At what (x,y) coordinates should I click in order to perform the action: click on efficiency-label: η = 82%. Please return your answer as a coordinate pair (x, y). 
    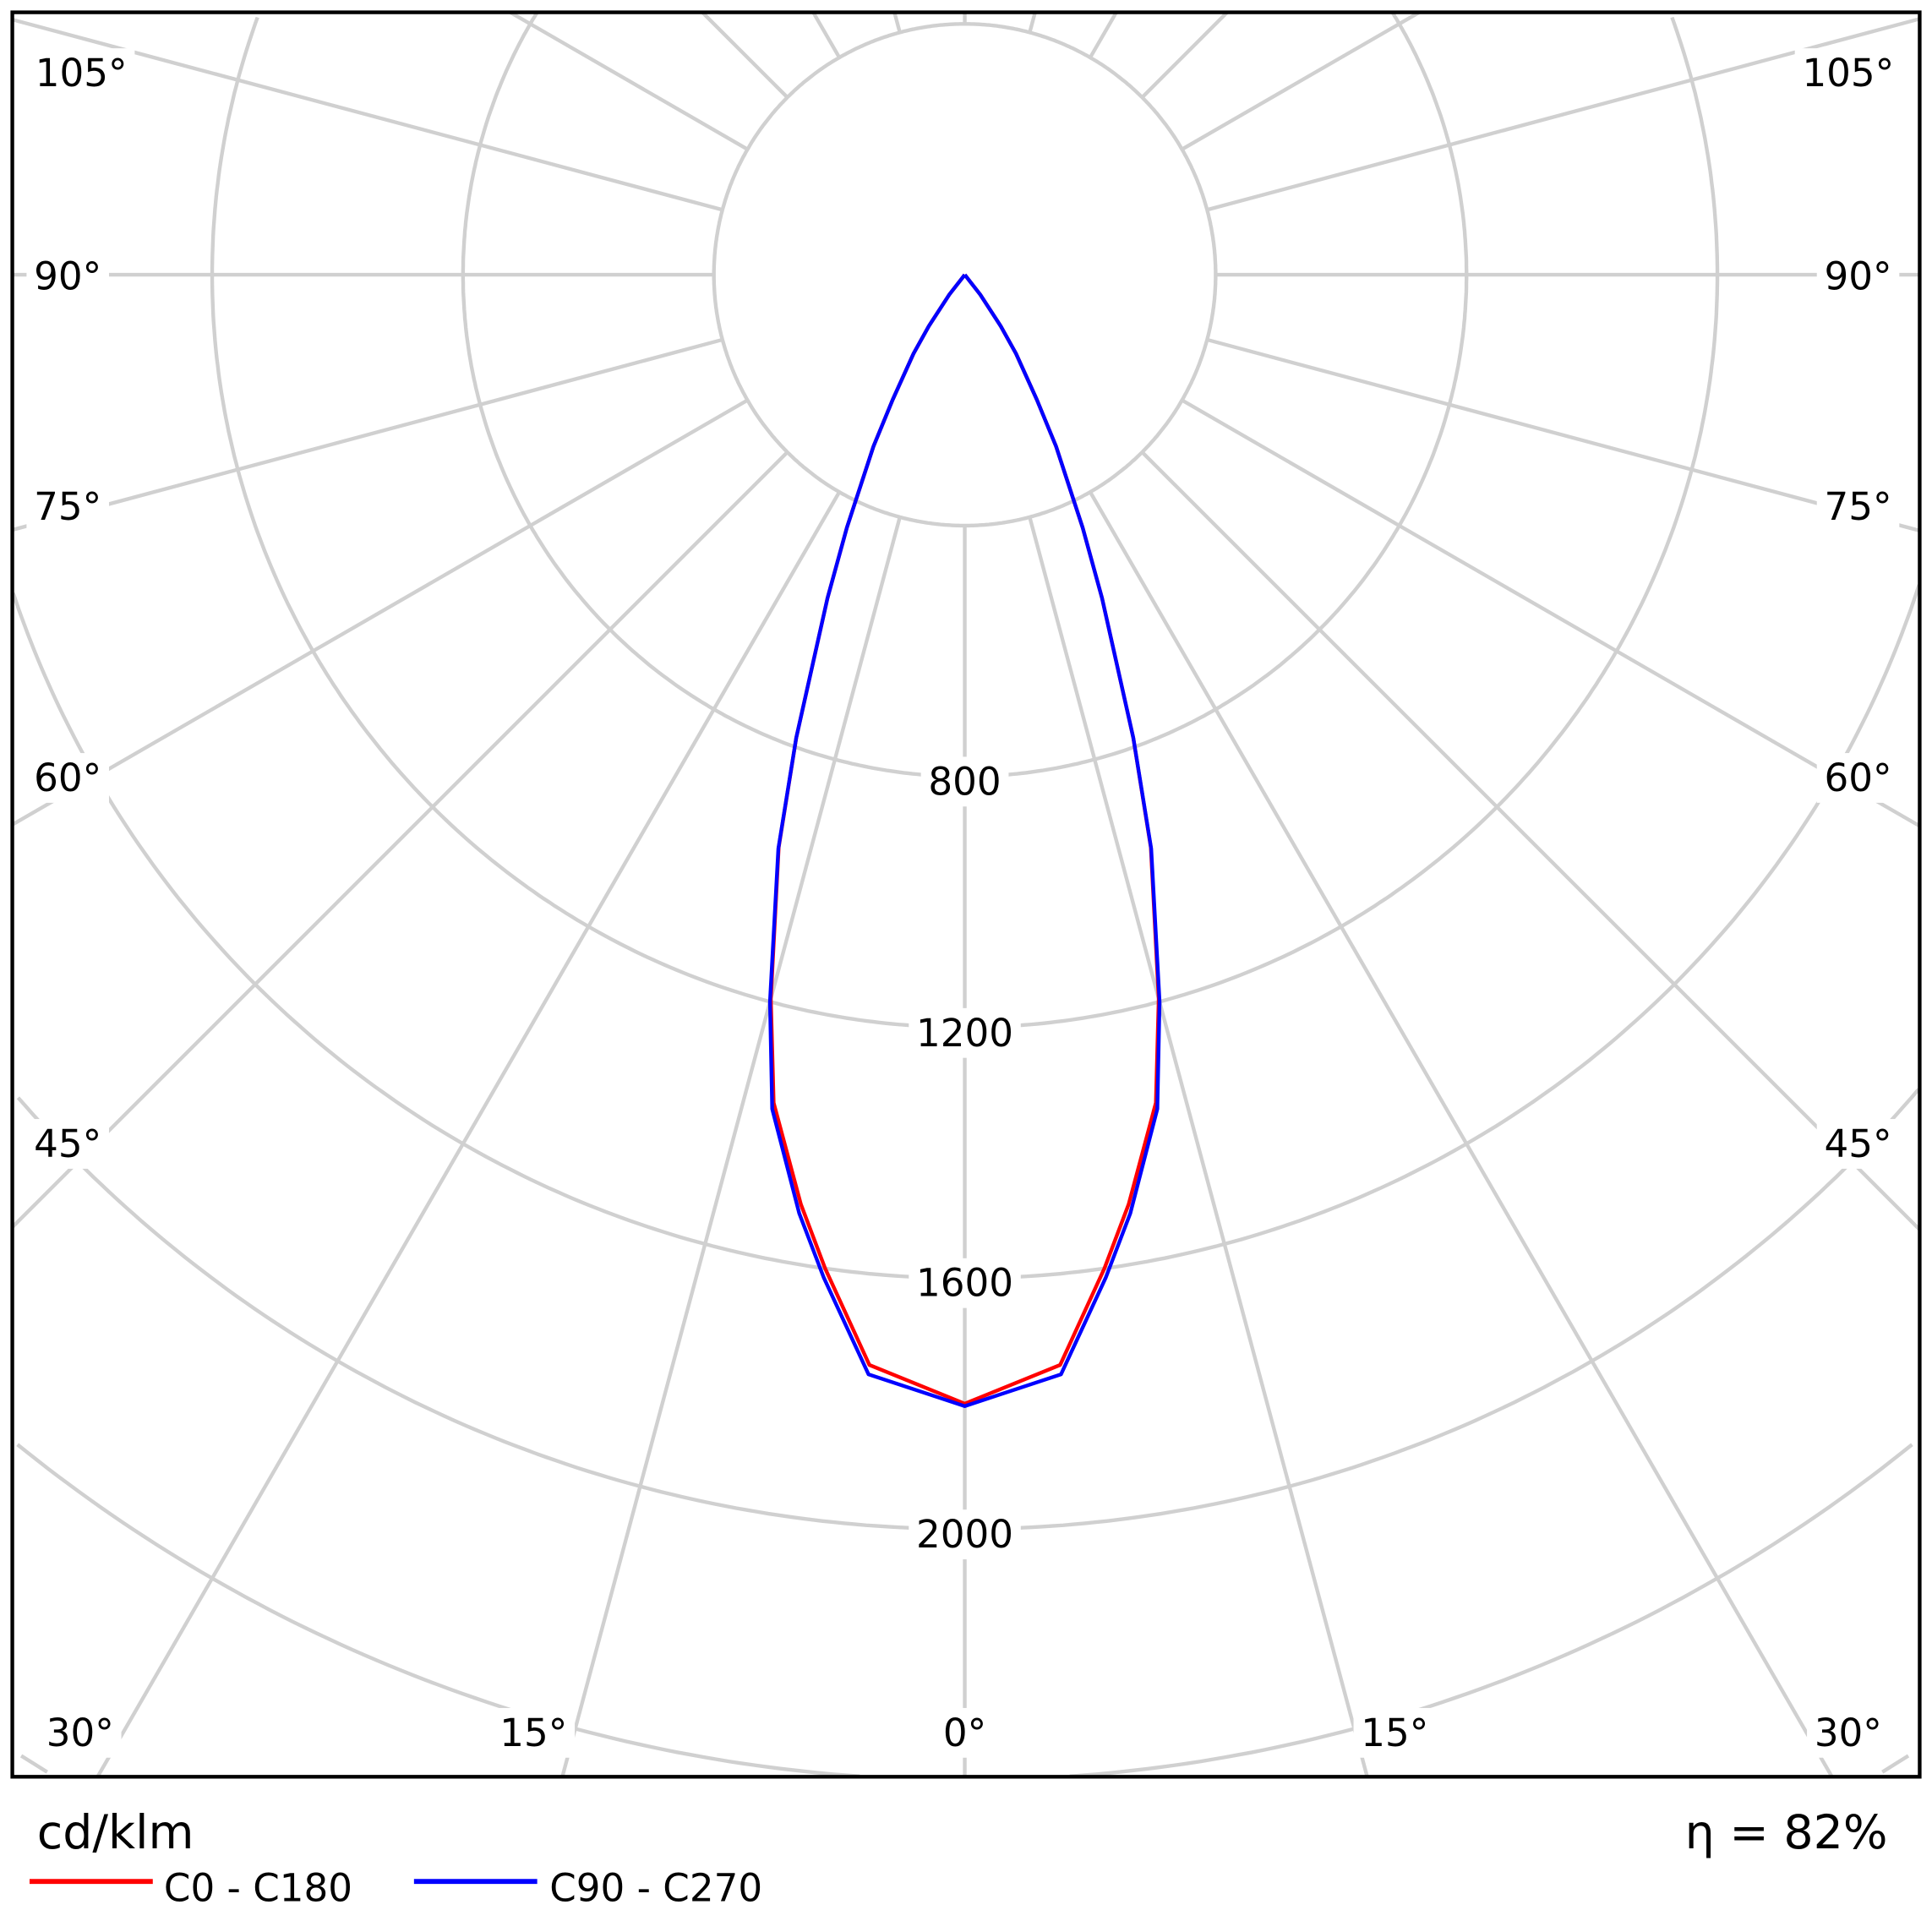
    Looking at the image, I should click on (1786, 1833).